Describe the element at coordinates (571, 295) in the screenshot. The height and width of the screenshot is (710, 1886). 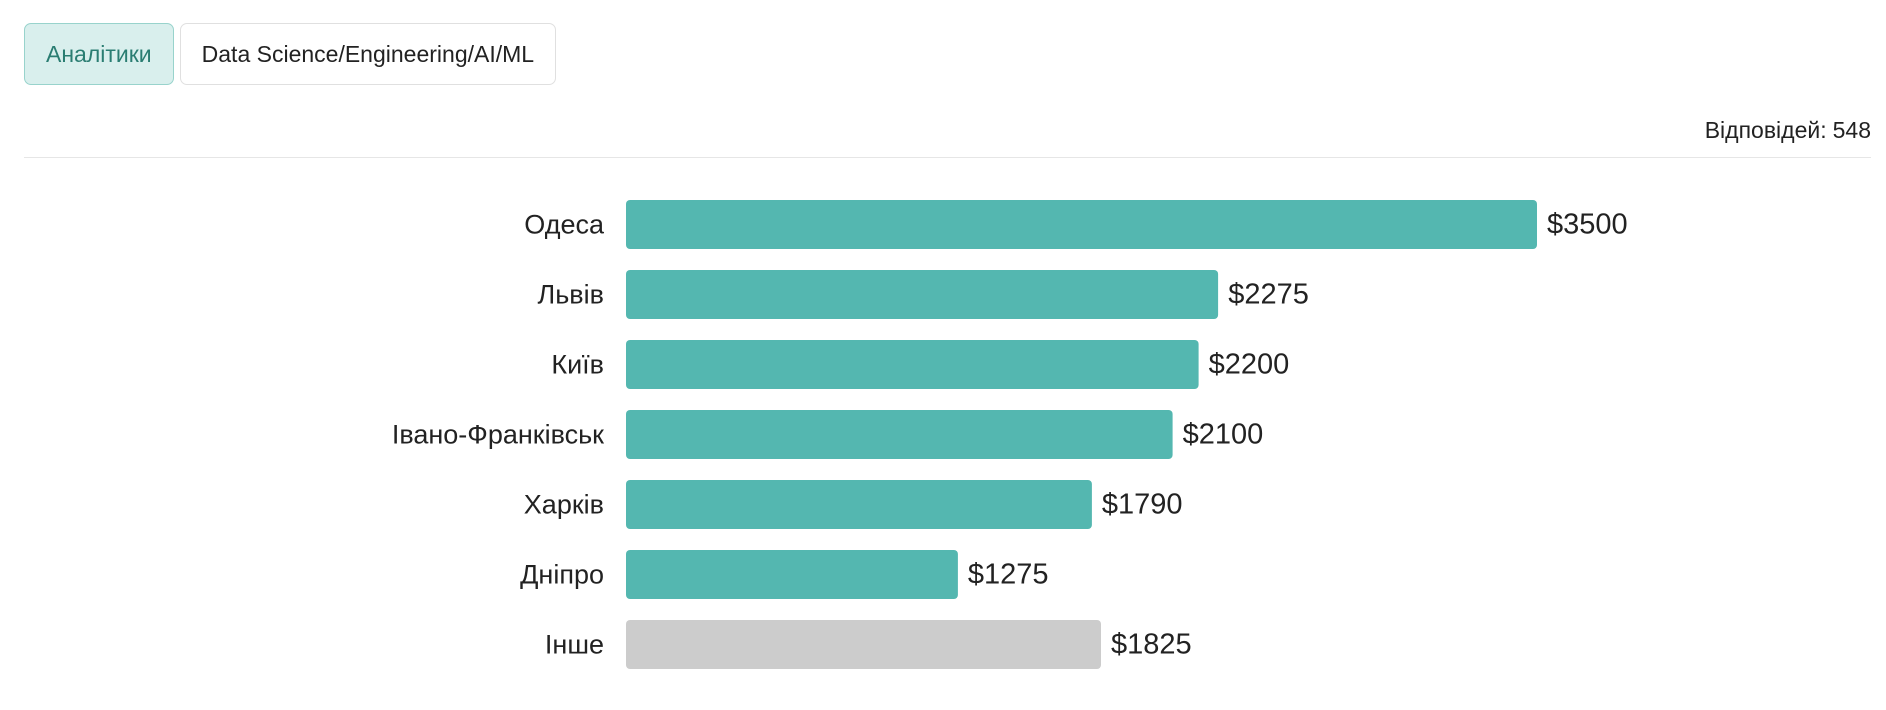
I see `category-label: Львів` at that location.